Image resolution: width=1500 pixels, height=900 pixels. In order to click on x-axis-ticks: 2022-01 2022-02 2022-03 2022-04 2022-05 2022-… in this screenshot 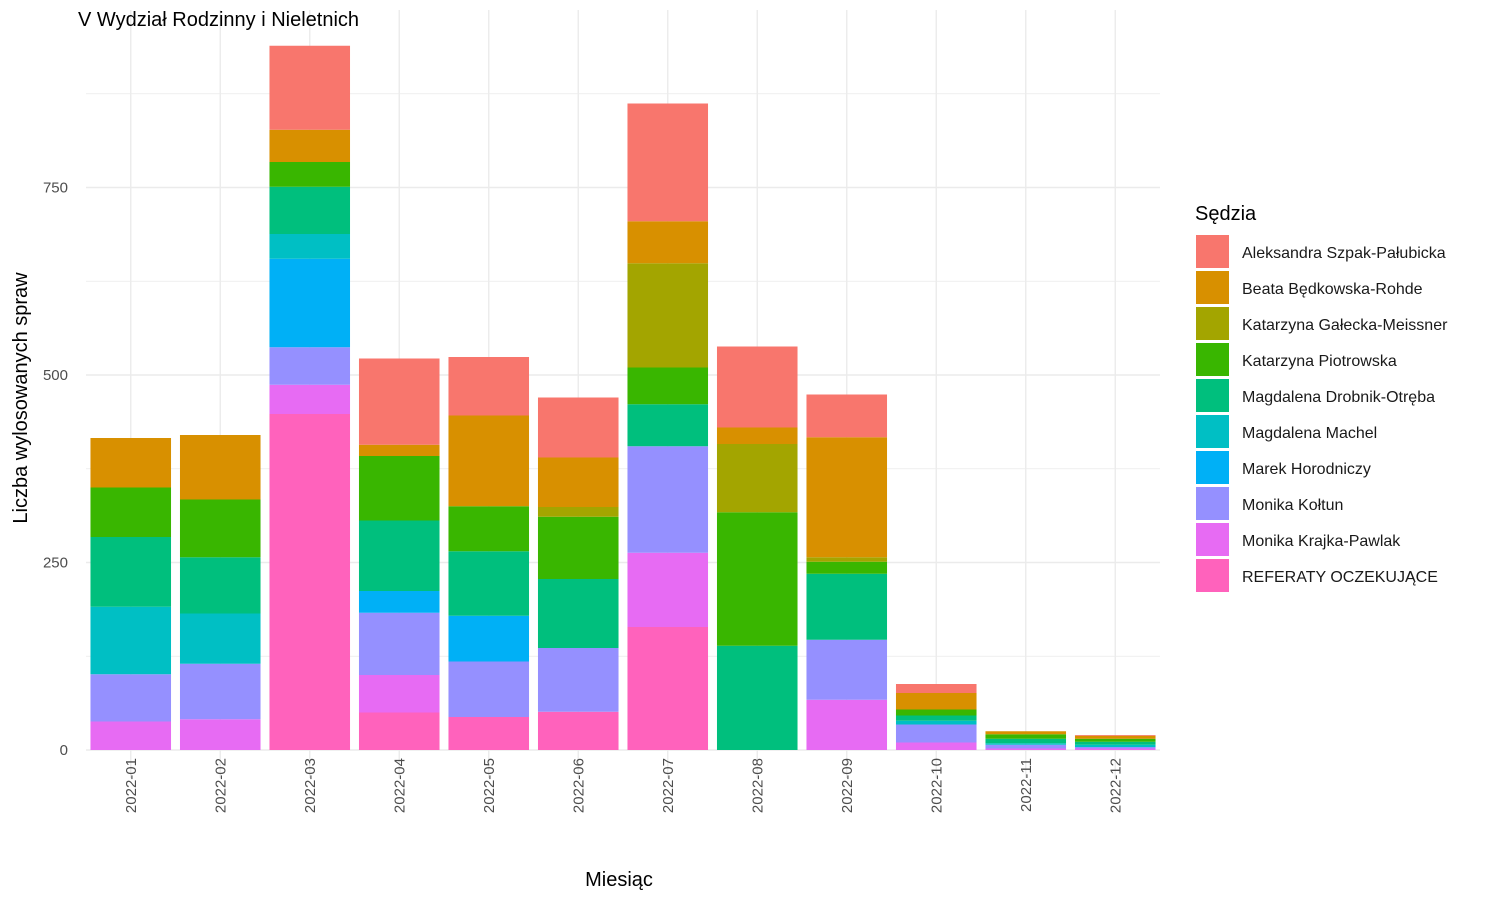, I will do `click(624, 785)`.